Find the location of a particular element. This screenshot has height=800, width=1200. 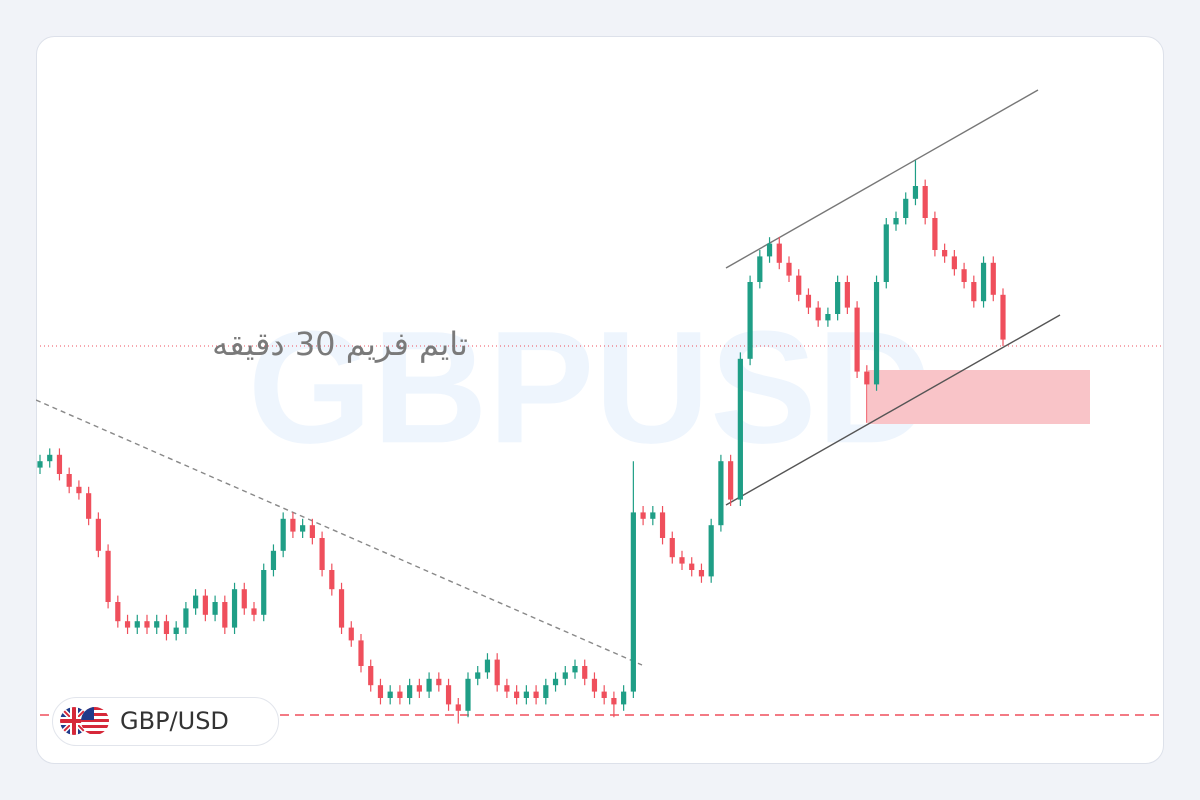

watermark: GBPUSD is located at coordinates (590, 386).